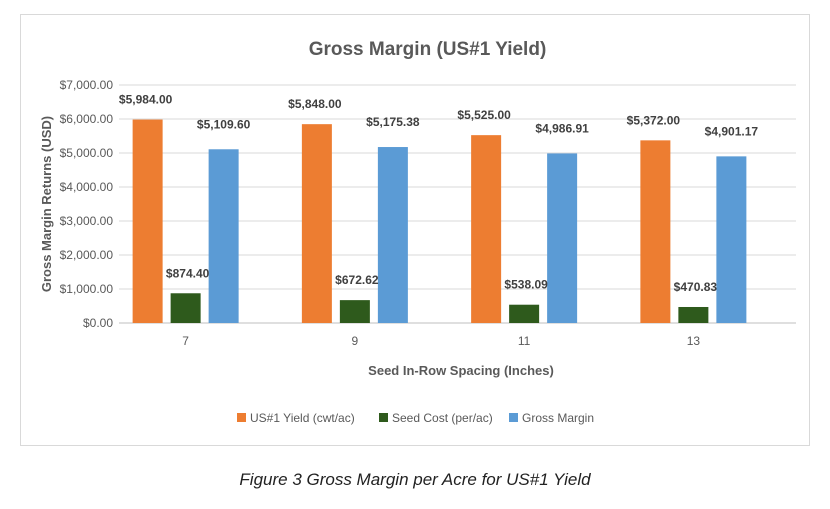 This screenshot has height=509, width=830. Describe the element at coordinates (461, 370) in the screenshot. I see `x-axis-title: Seed In-Row Spacing (Inches)` at that location.